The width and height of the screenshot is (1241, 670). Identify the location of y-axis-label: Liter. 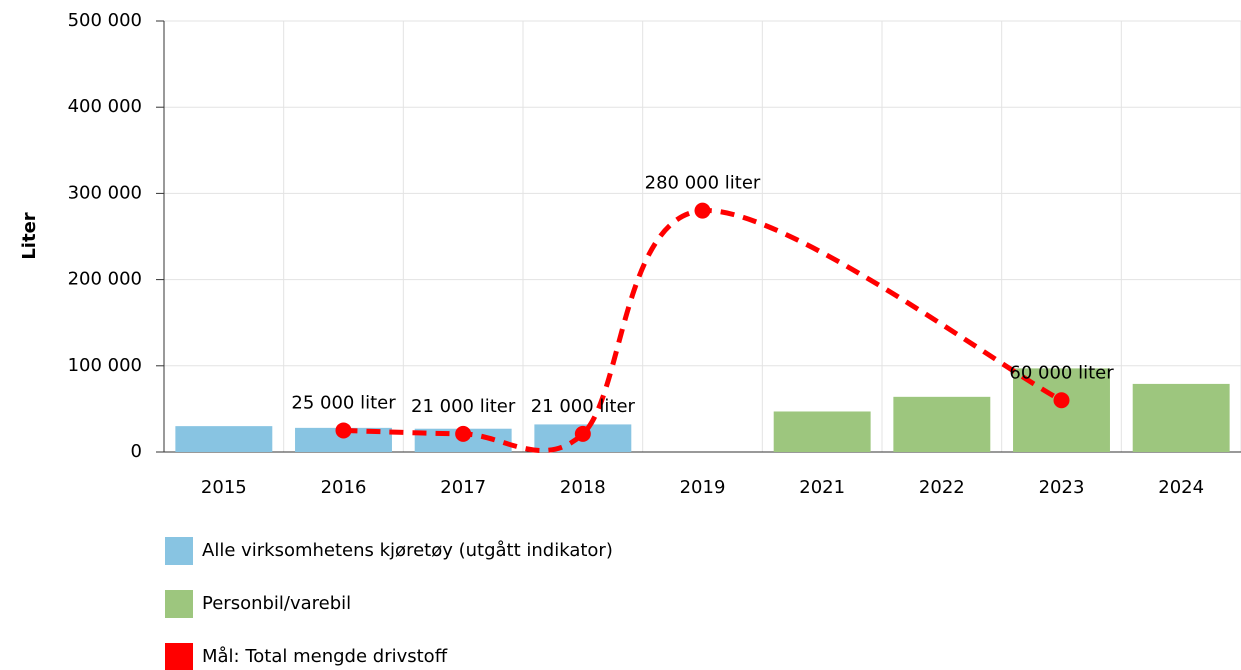
(29, 235).